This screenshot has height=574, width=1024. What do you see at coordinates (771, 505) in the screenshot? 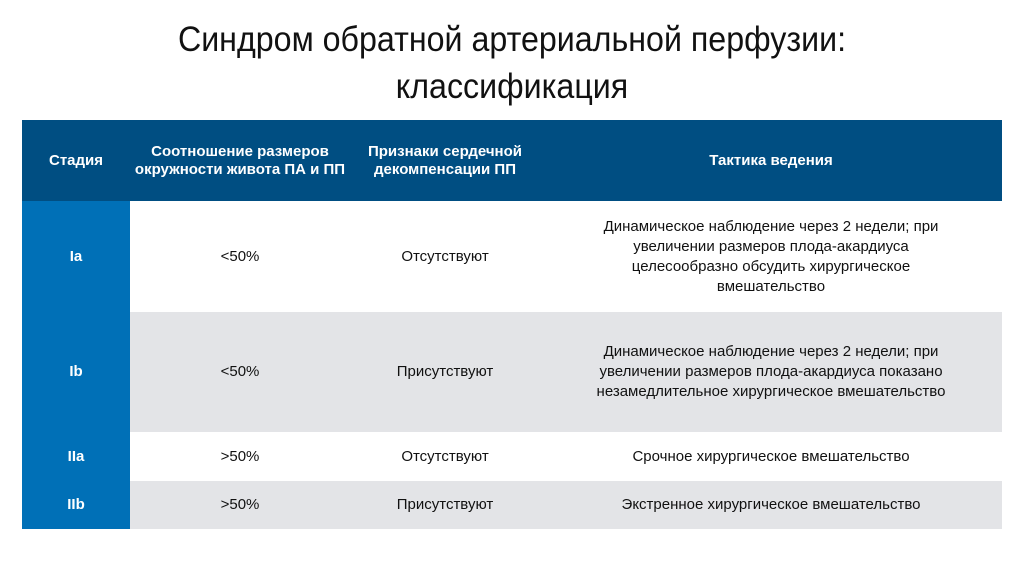
I see `tactics-cell: Экстренное хирургическое вмешательство` at bounding box center [771, 505].